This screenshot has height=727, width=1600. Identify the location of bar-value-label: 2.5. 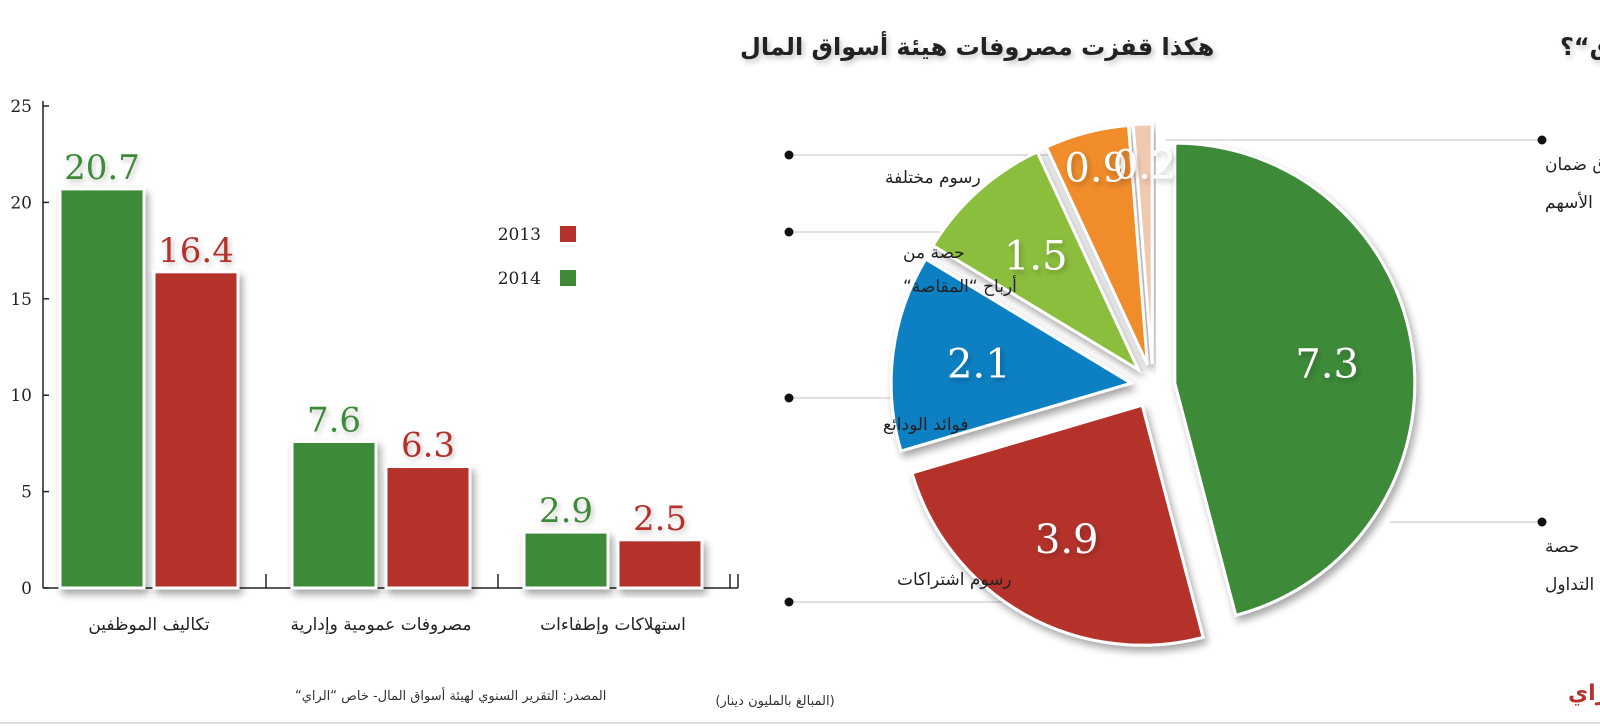
(660, 519).